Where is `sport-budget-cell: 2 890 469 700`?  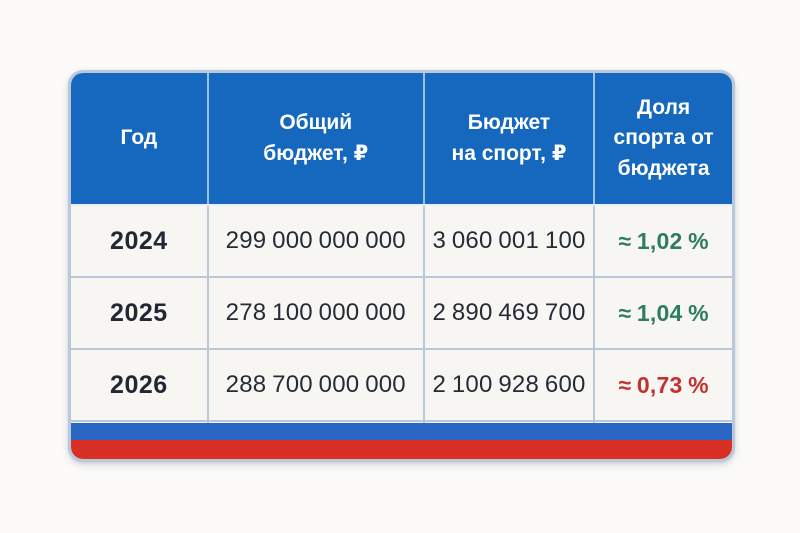
sport-budget-cell: 2 890 469 700 is located at coordinates (510, 314).